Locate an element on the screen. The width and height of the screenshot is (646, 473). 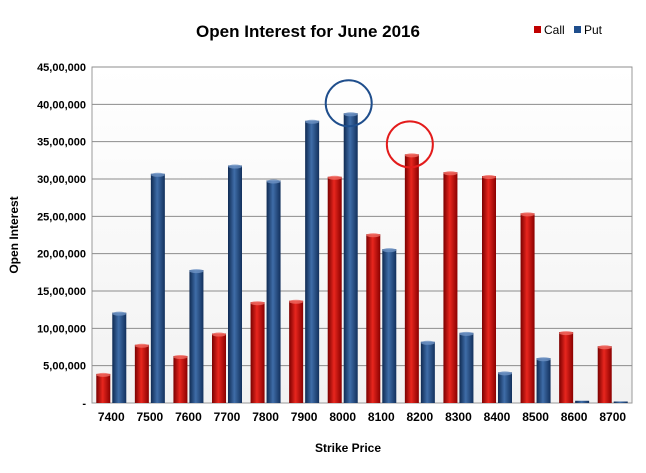
y-tick-label: - is located at coordinates (84, 404).